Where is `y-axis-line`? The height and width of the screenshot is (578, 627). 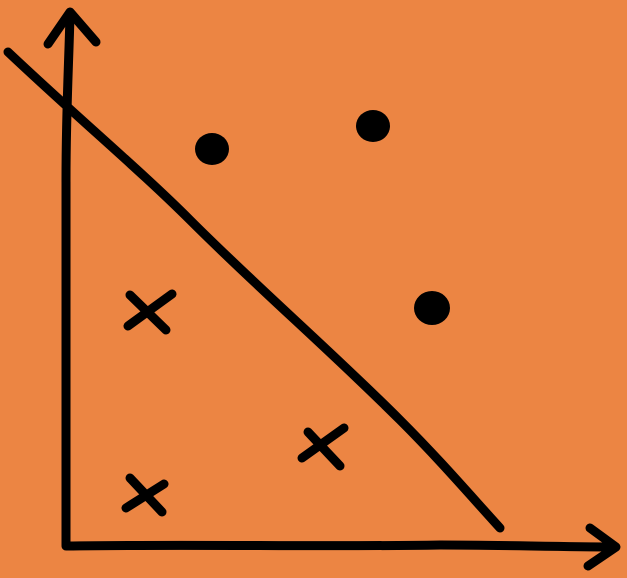 y-axis-line is located at coordinates (68, 279).